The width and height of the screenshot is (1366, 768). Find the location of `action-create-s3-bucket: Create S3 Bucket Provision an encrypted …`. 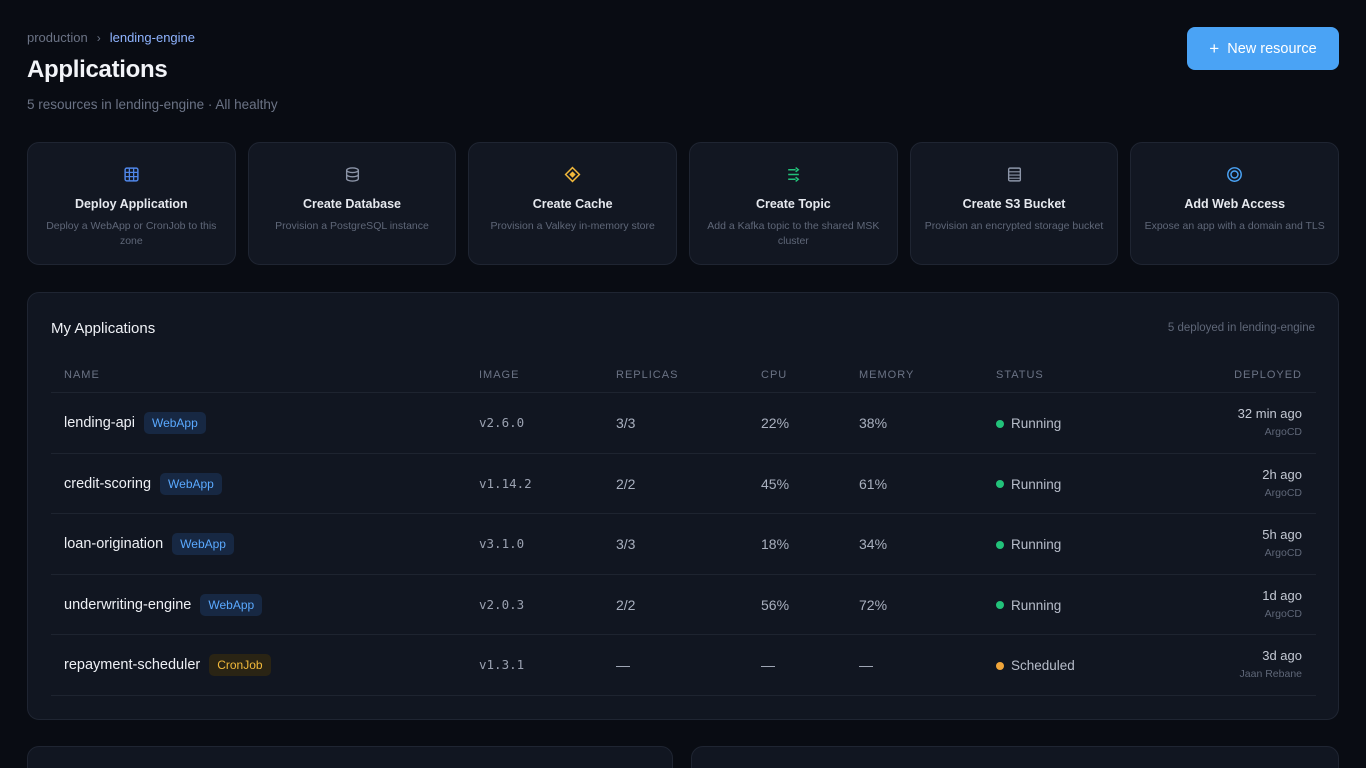

action-create-s3-bucket: Create S3 Bucket Provision an encrypted … is located at coordinates (1014, 203).